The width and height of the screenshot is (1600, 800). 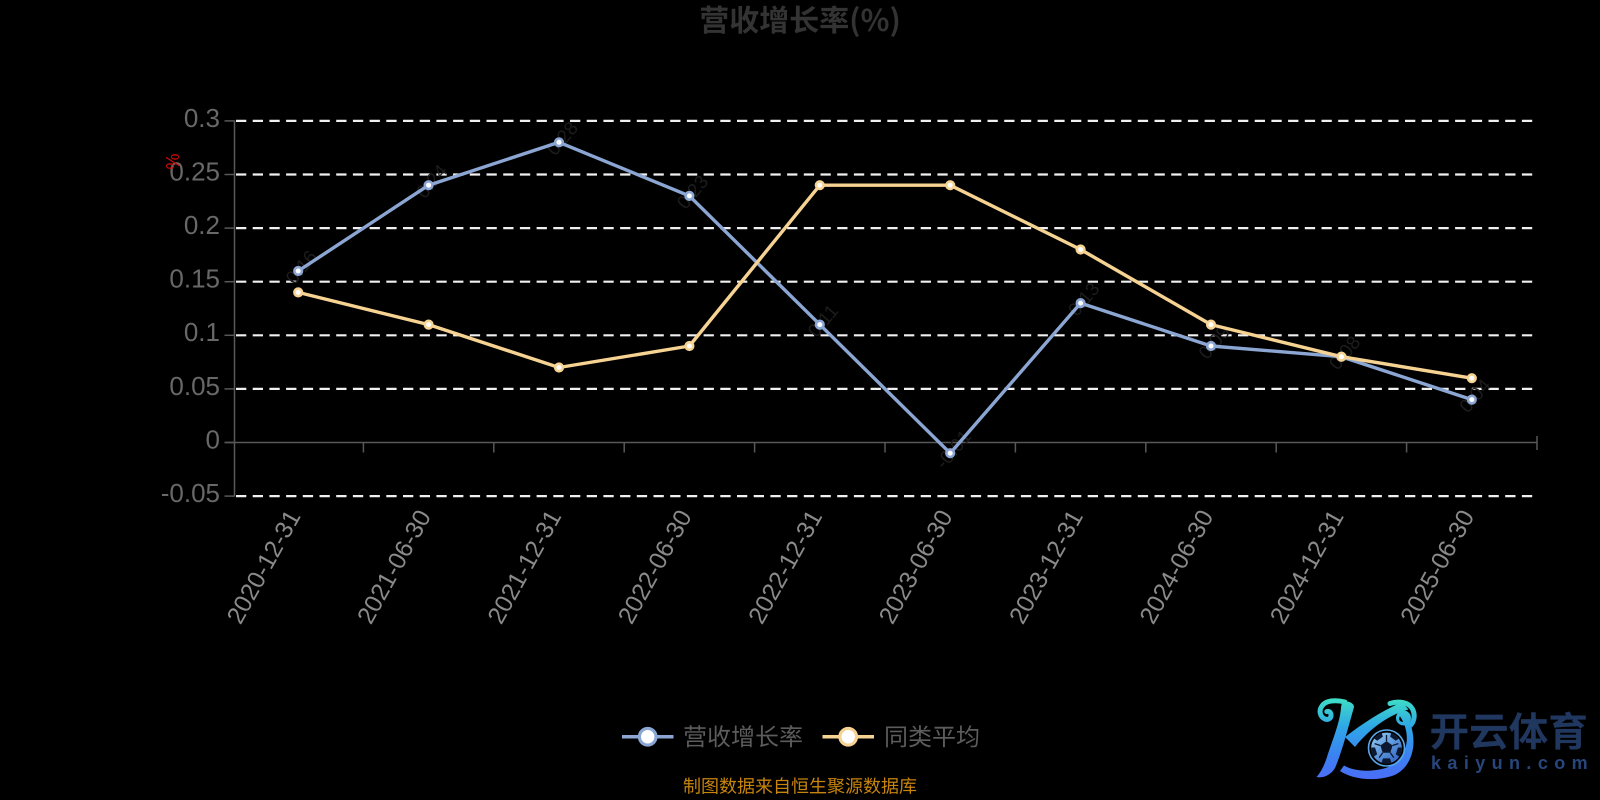 What do you see at coordinates (202, 118) in the screenshot?
I see `svg-text: 0.3` at bounding box center [202, 118].